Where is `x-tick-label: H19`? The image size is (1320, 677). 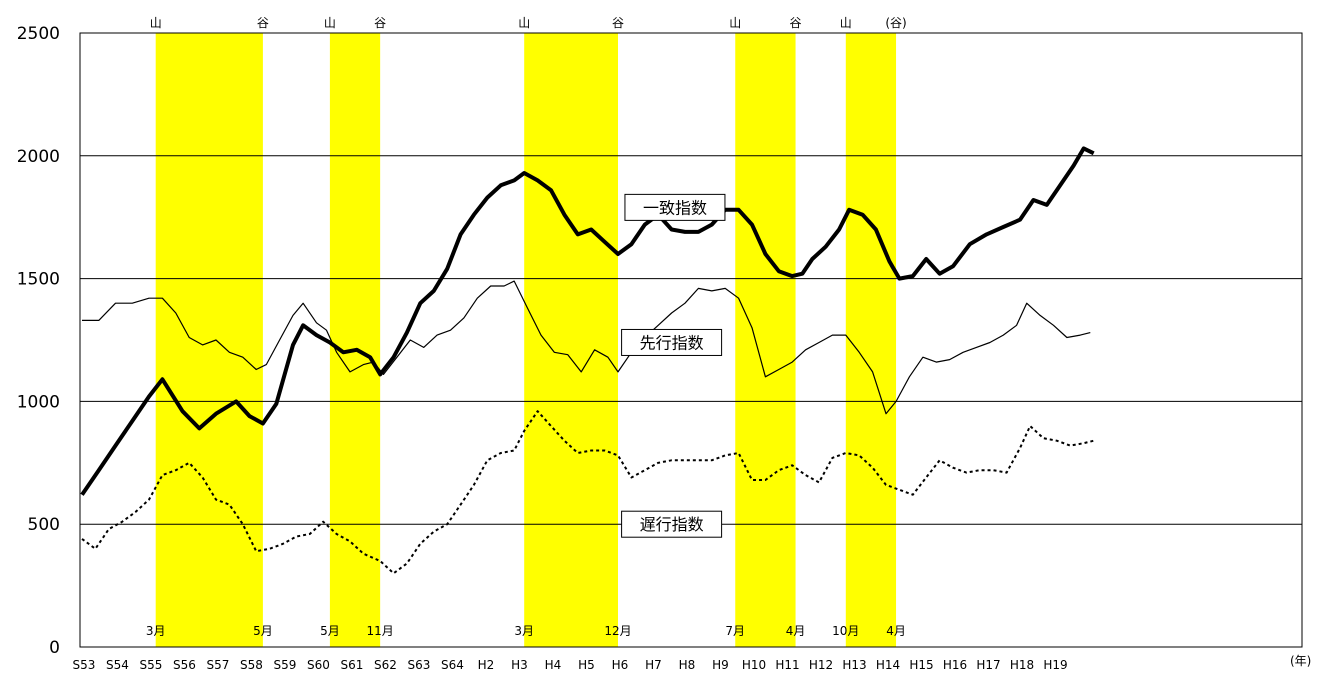 x-tick-label: H19 is located at coordinates (1055, 665).